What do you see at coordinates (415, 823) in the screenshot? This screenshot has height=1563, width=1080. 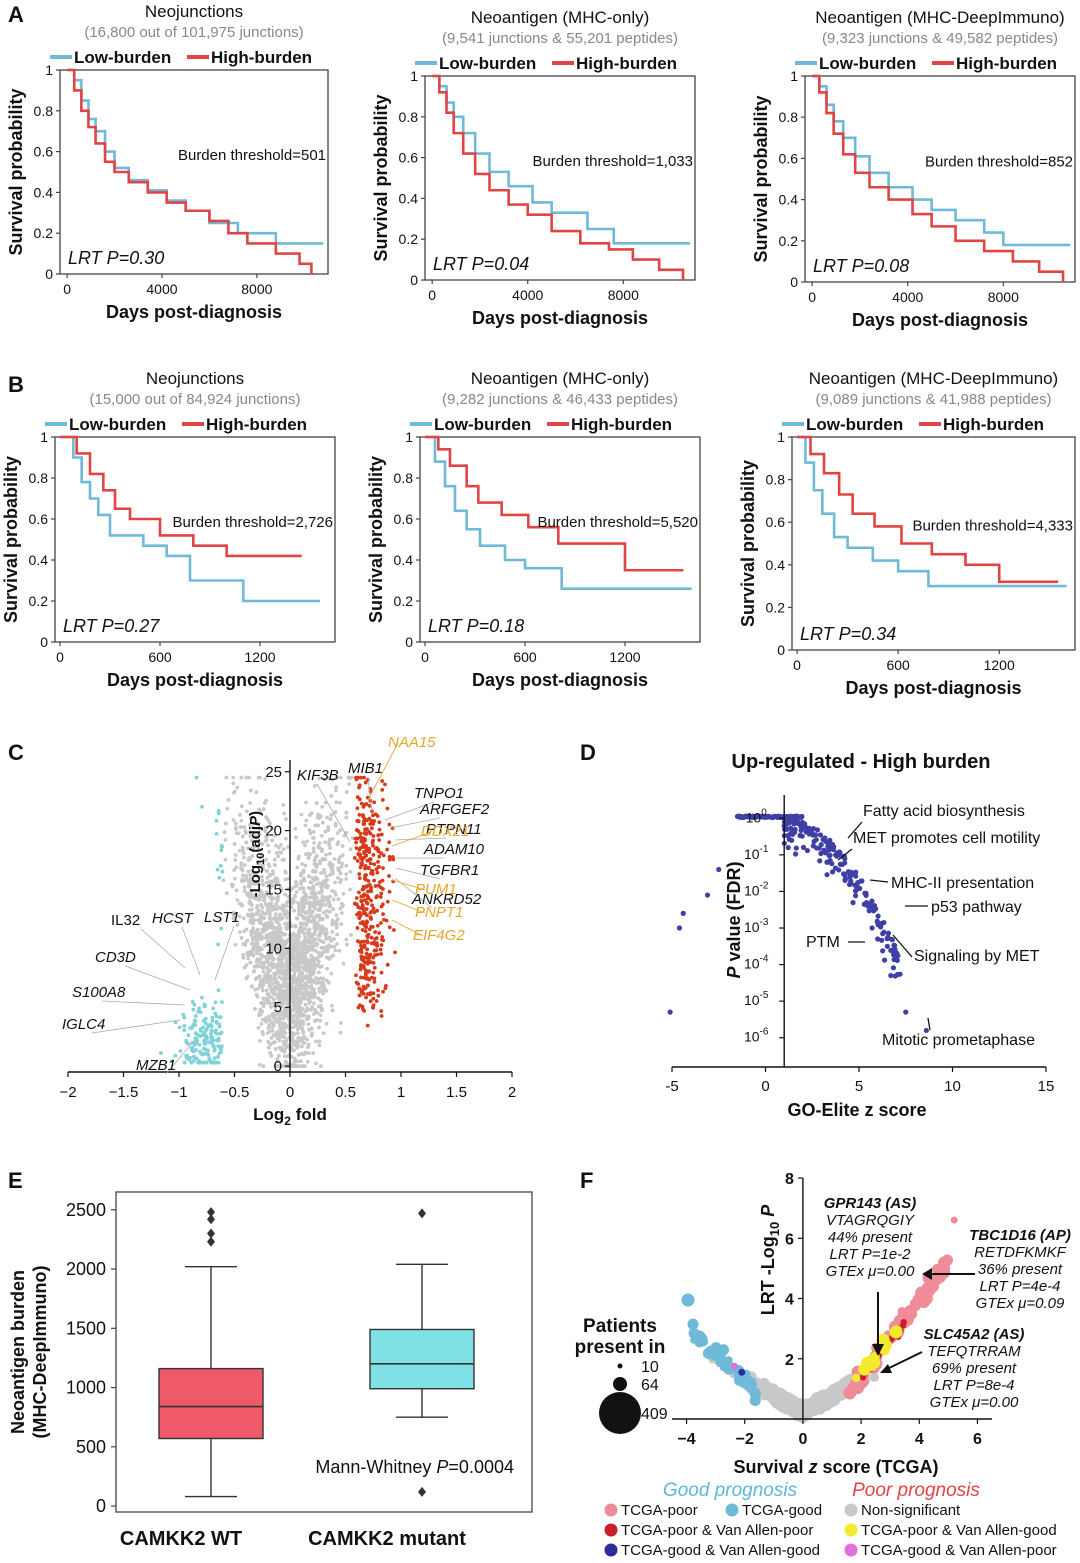 I see `gene-leader-line` at bounding box center [415, 823].